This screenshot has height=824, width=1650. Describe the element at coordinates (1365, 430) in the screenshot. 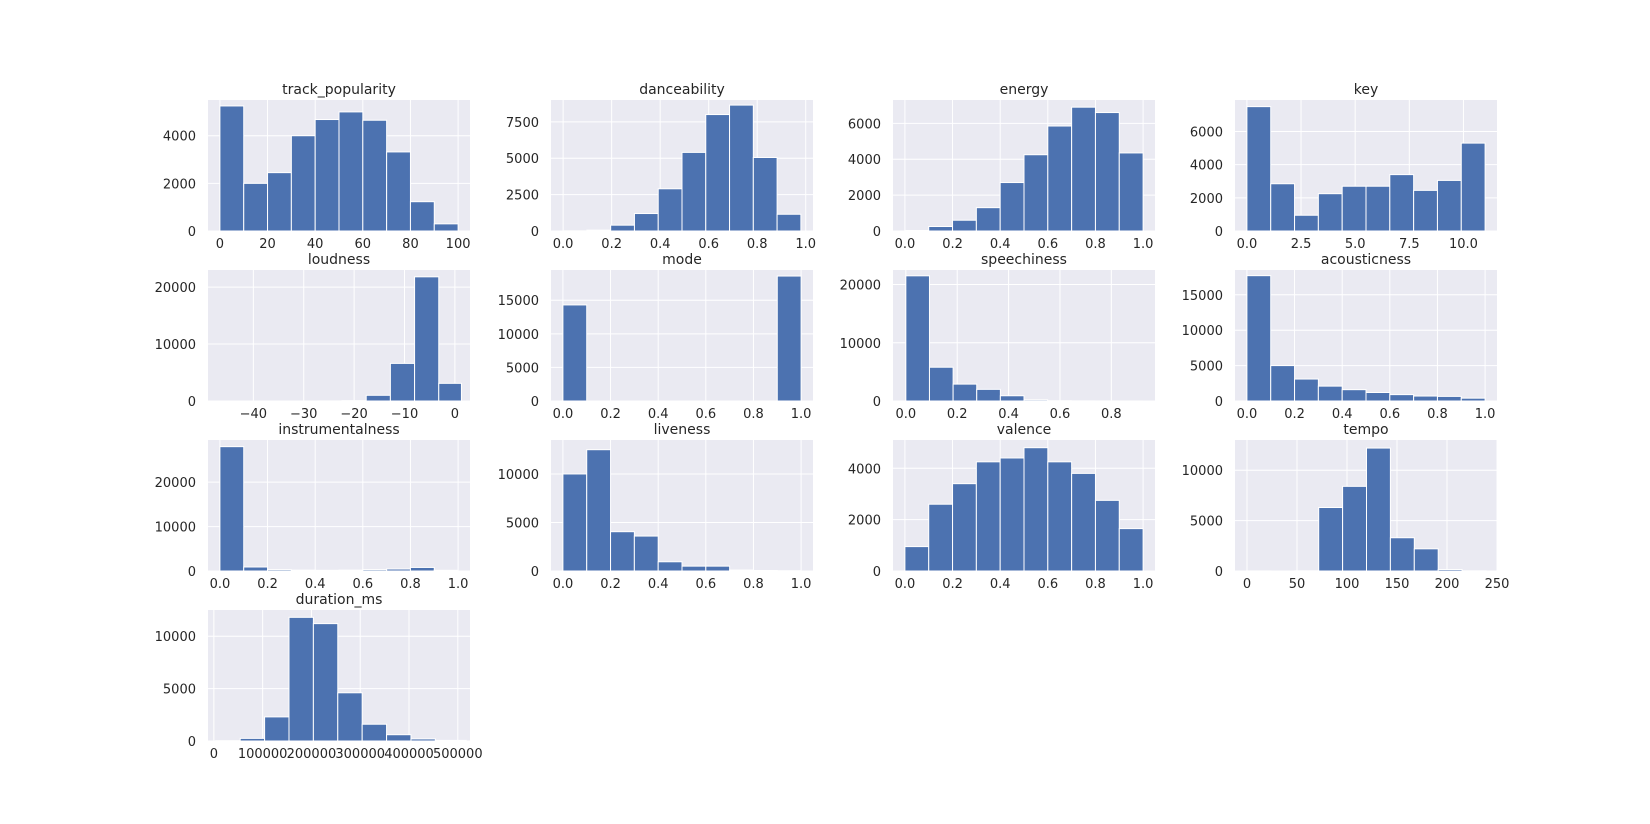

I see `panel-title: tempo` at that location.